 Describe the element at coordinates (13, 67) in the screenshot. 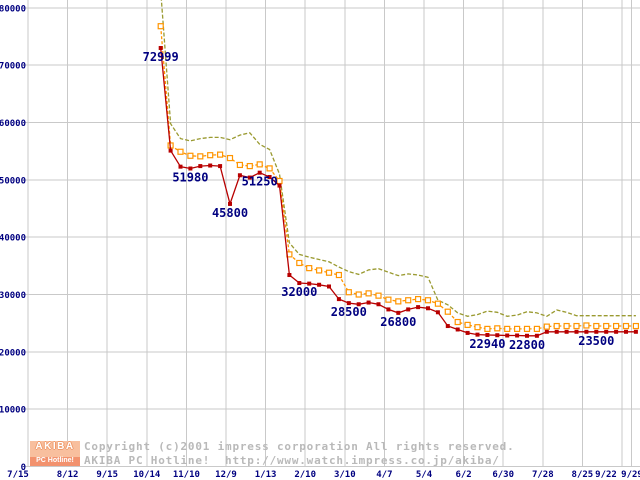

I see `y-tick-label: 70000` at that location.